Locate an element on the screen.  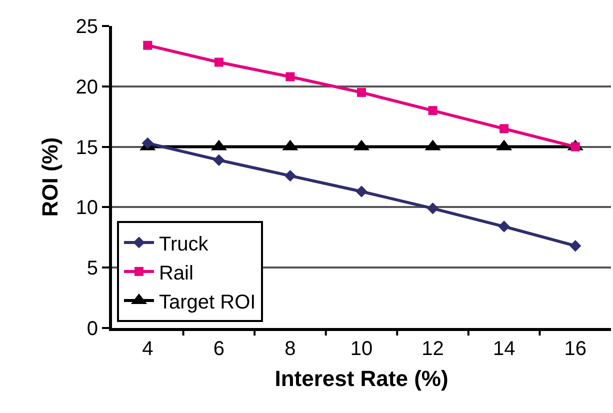
x-tick-label: 12 is located at coordinates (433, 349).